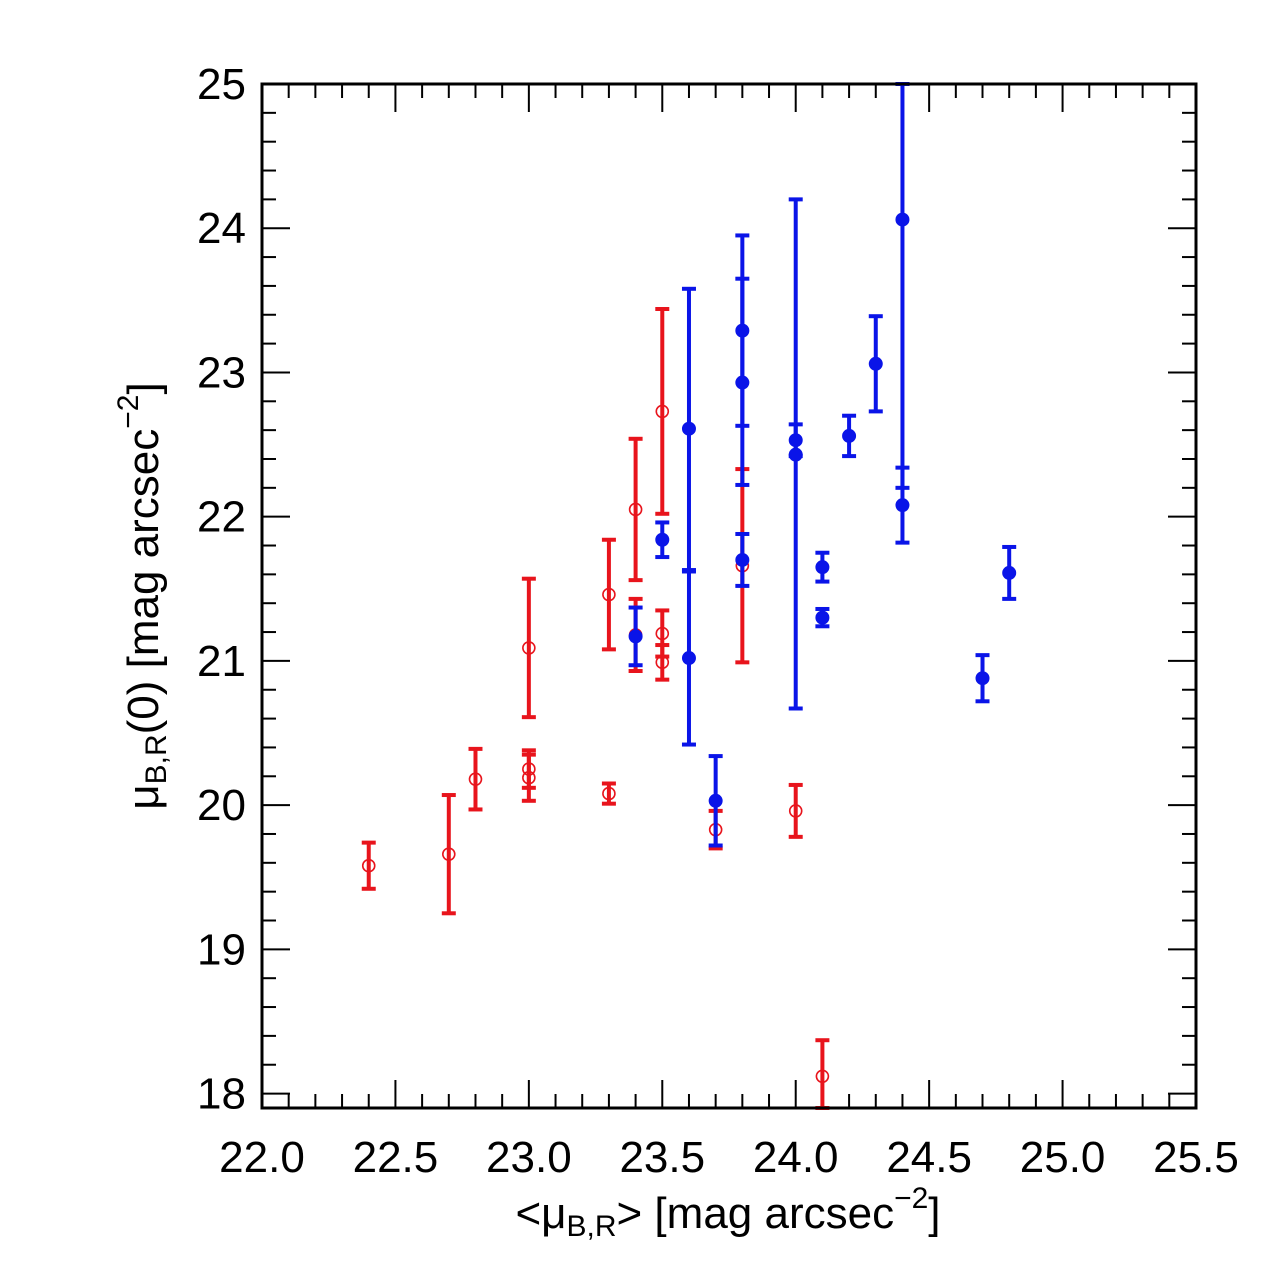 The height and width of the screenshot is (1275, 1275). I want to click on x-tick-label: 24.0, so click(796, 1157).